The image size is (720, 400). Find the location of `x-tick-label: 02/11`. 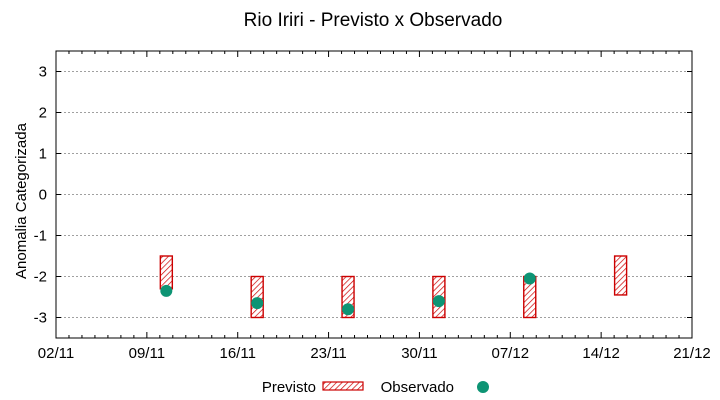

x-tick-label: 02/11 is located at coordinates (56, 353).